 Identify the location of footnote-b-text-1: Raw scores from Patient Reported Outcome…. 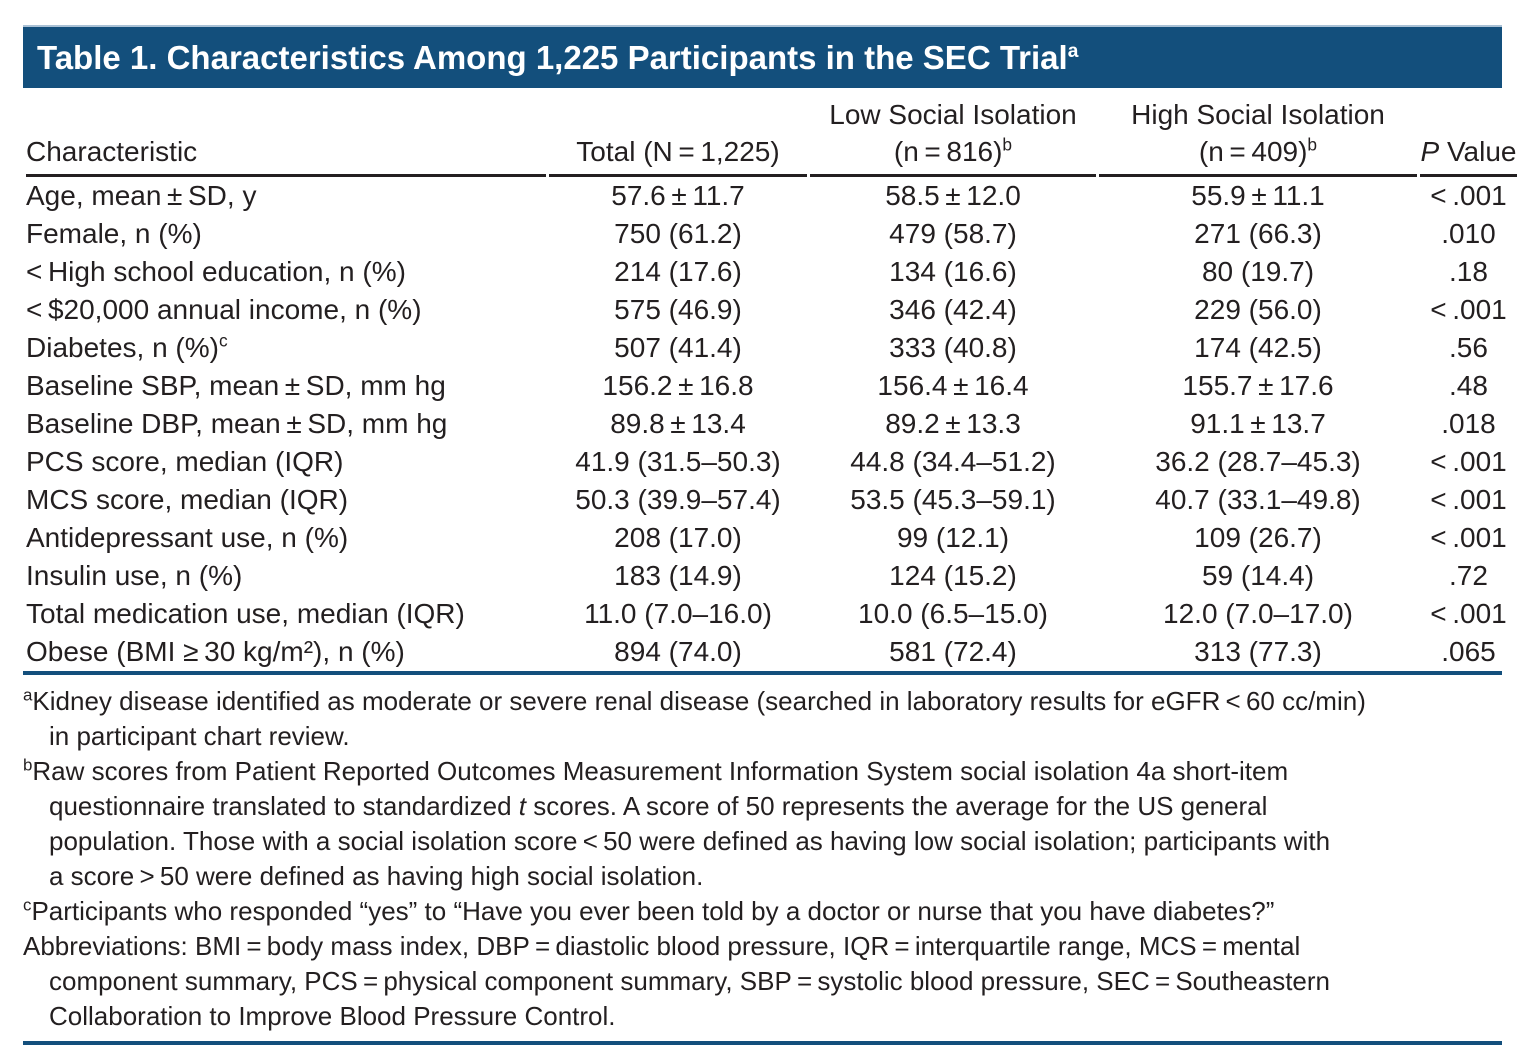
(660, 788).